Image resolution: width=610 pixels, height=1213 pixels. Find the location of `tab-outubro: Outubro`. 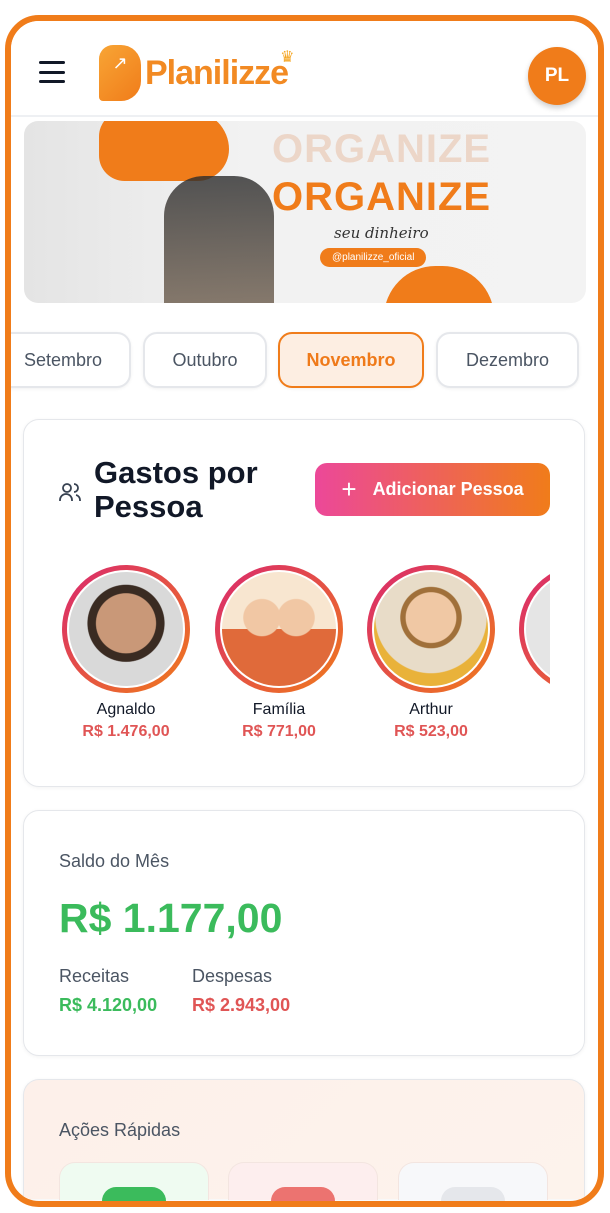

tab-outubro: Outubro is located at coordinates (205, 360).